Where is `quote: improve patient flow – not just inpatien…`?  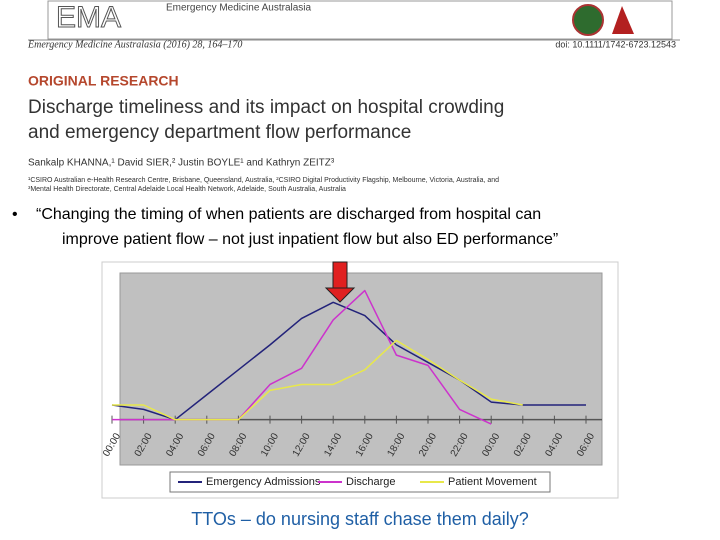 quote: improve patient flow – not just inpatien… is located at coordinates (310, 239).